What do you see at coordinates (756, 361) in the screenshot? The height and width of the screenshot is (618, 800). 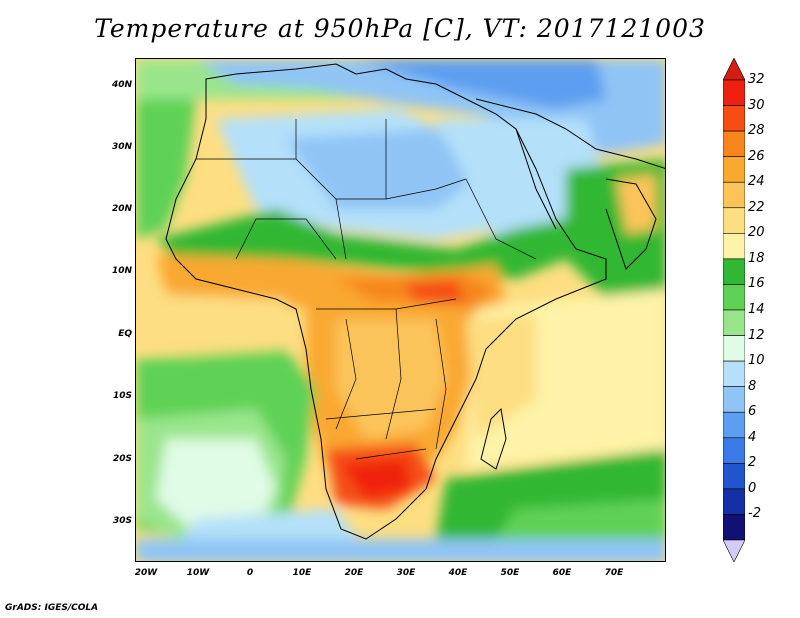 I see `colorbar-tick-label: 10` at bounding box center [756, 361].